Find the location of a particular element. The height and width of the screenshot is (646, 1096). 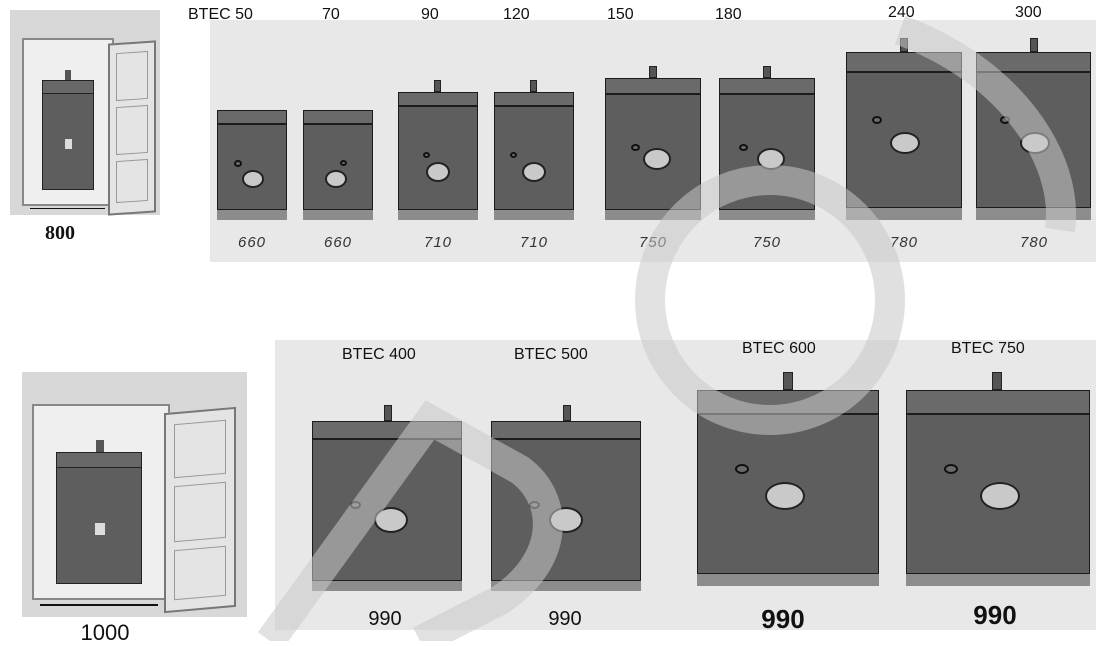

door-illustration-small is located at coordinates (85, 113).